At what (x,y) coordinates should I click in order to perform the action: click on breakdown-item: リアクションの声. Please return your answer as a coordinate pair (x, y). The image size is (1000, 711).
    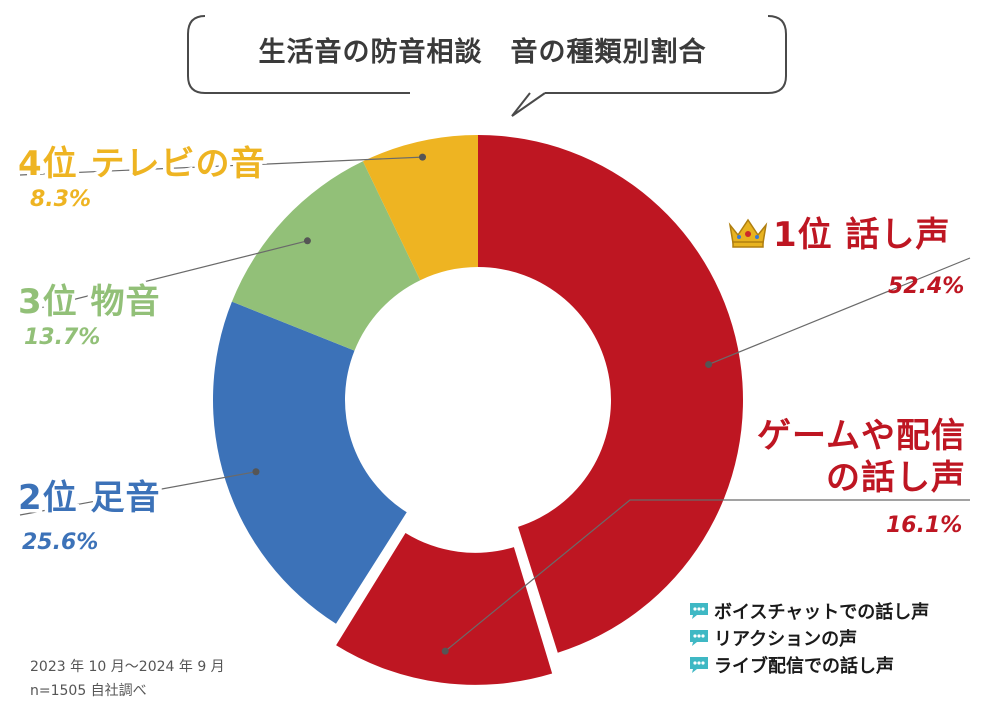
    Looking at the image, I should click on (808, 637).